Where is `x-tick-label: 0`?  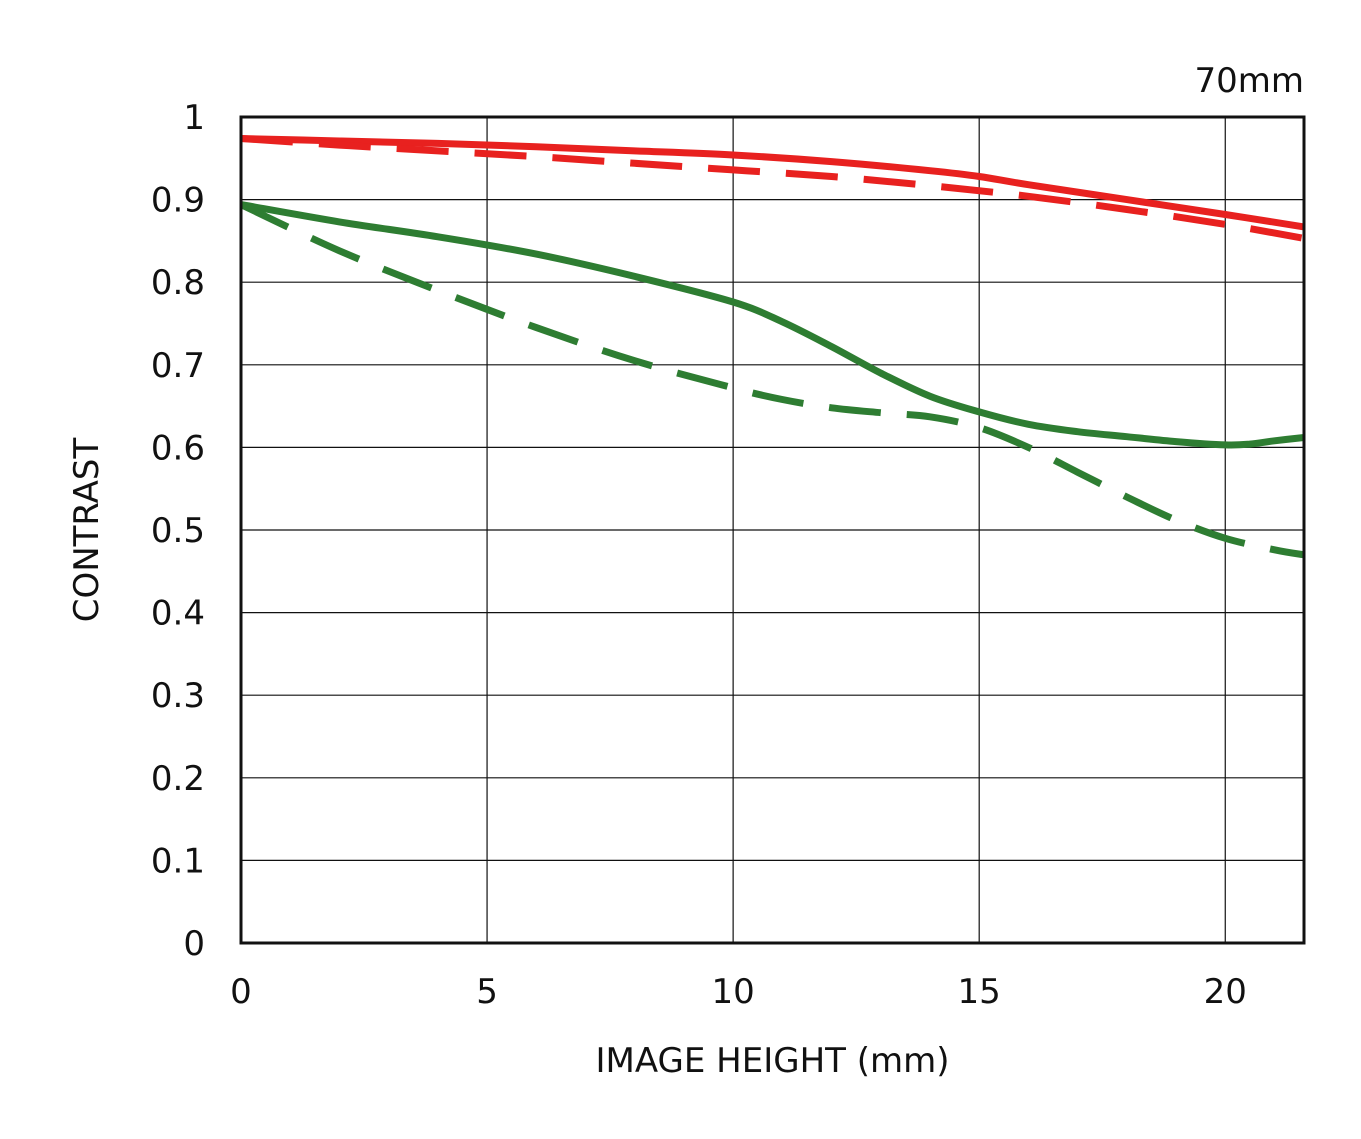
x-tick-label: 0 is located at coordinates (241, 992).